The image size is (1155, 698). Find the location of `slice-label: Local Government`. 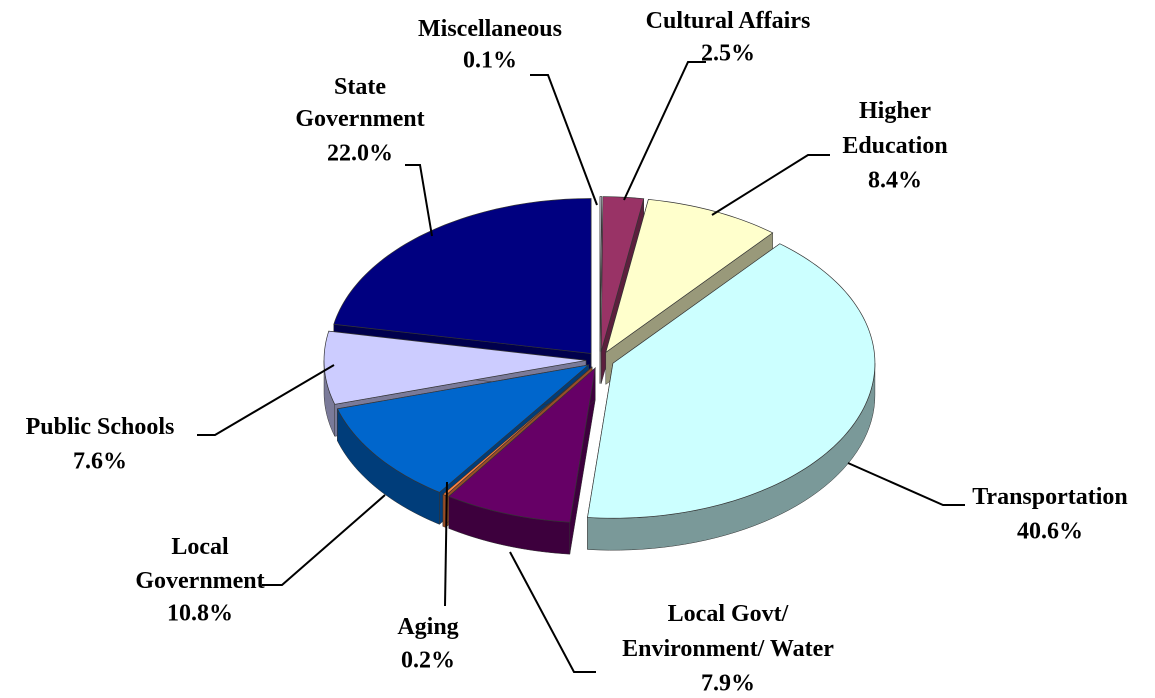

slice-label: Local Government is located at coordinates (199, 564).